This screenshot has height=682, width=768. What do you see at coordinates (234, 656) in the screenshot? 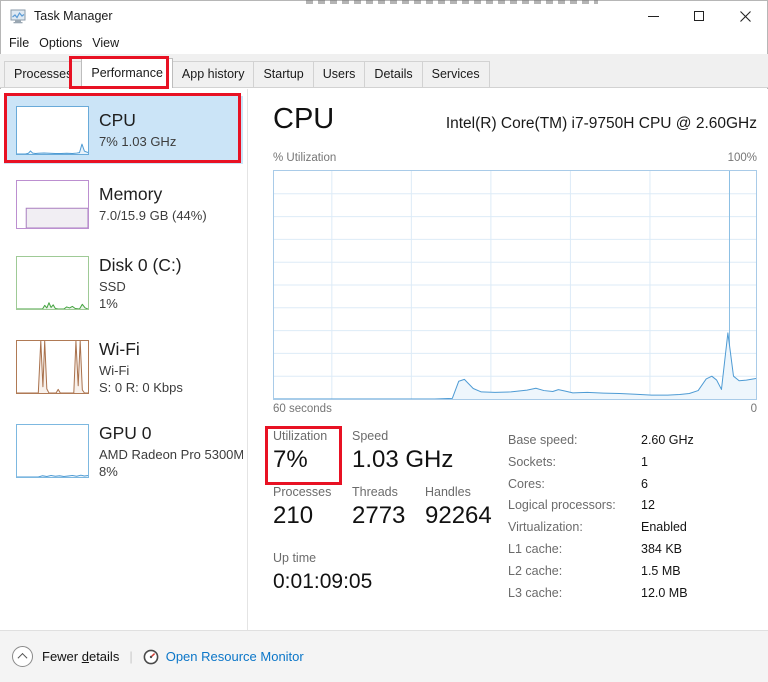
I see `open-resource-monitor-link: Open Resource Monitor` at bounding box center [234, 656].